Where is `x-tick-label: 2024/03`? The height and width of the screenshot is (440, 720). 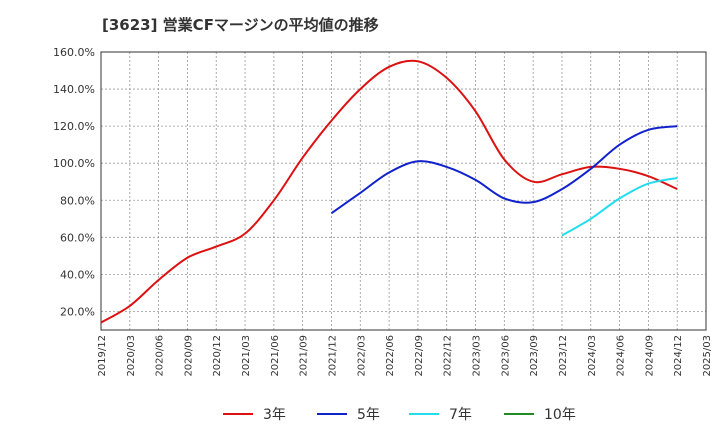 x-tick-label: 2024/03 is located at coordinates (592, 356).